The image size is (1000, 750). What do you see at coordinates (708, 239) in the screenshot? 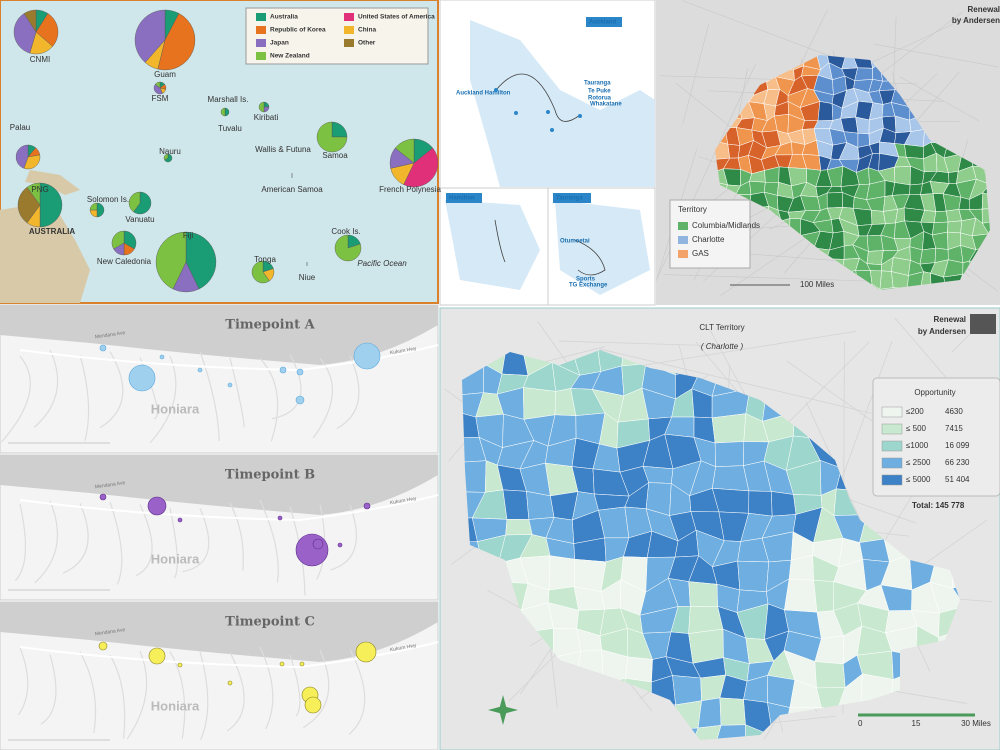
I see `label: Charlotte` at bounding box center [708, 239].